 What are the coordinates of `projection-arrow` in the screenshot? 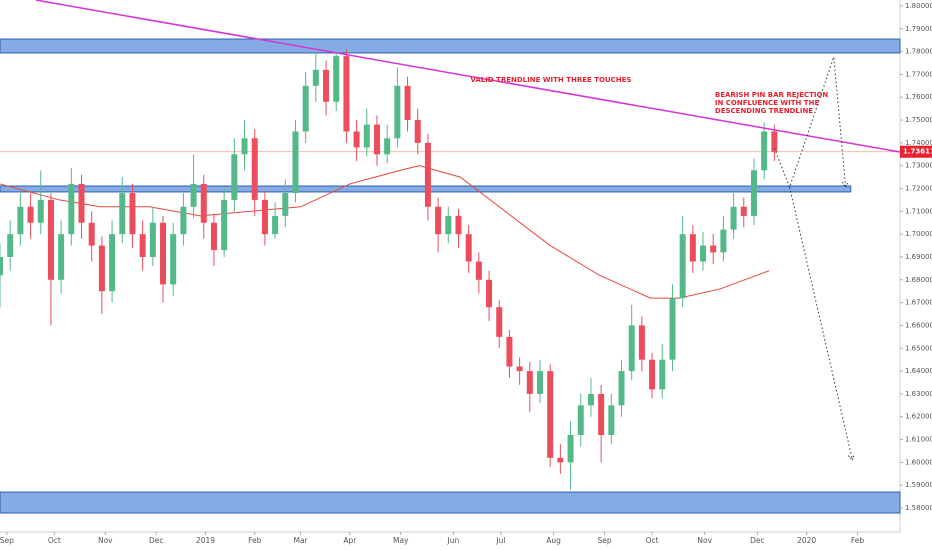 It's located at (810, 122).